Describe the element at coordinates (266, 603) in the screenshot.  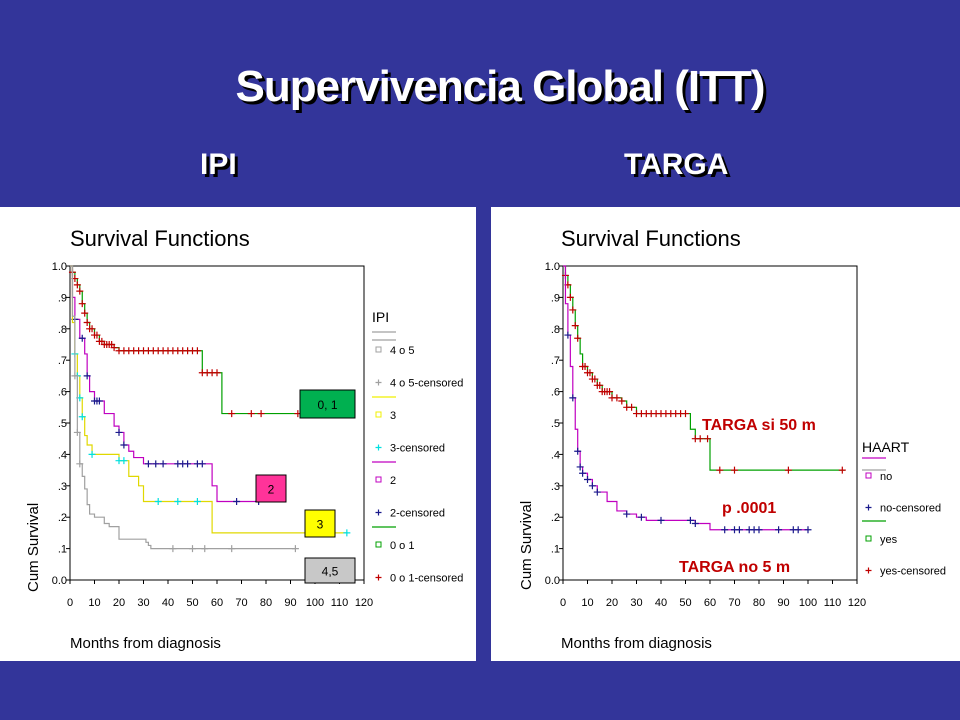
I see `x-tick-label: 80` at that location.